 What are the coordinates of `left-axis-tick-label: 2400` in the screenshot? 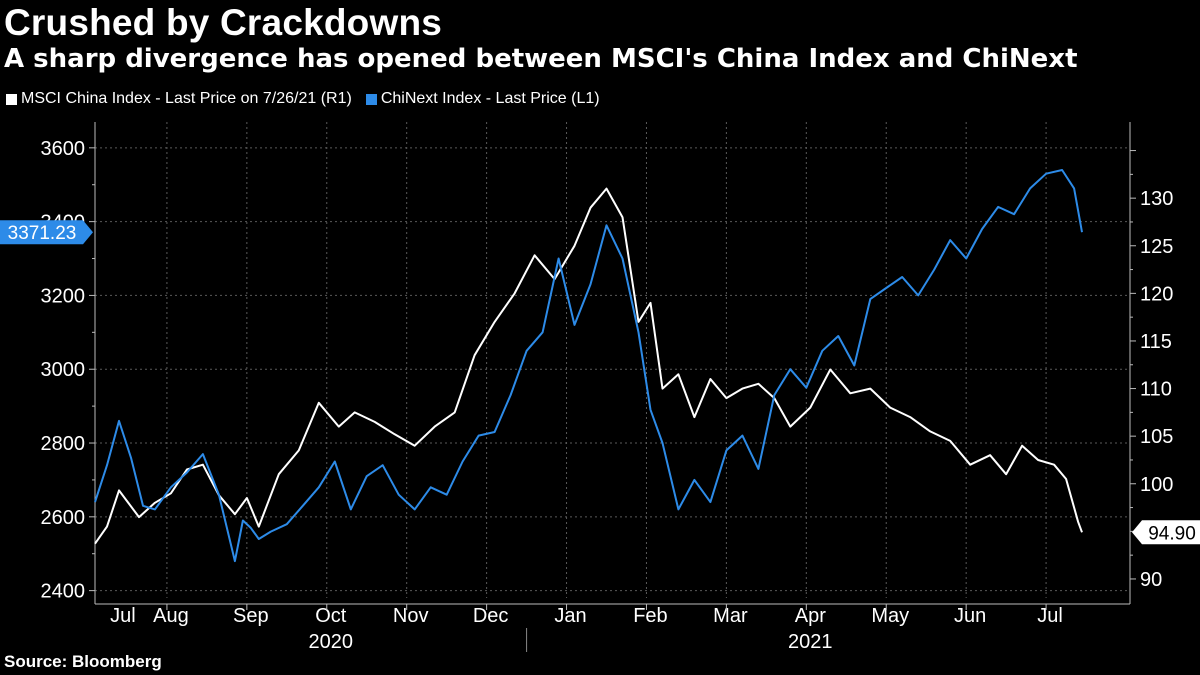 It's located at (63, 592).